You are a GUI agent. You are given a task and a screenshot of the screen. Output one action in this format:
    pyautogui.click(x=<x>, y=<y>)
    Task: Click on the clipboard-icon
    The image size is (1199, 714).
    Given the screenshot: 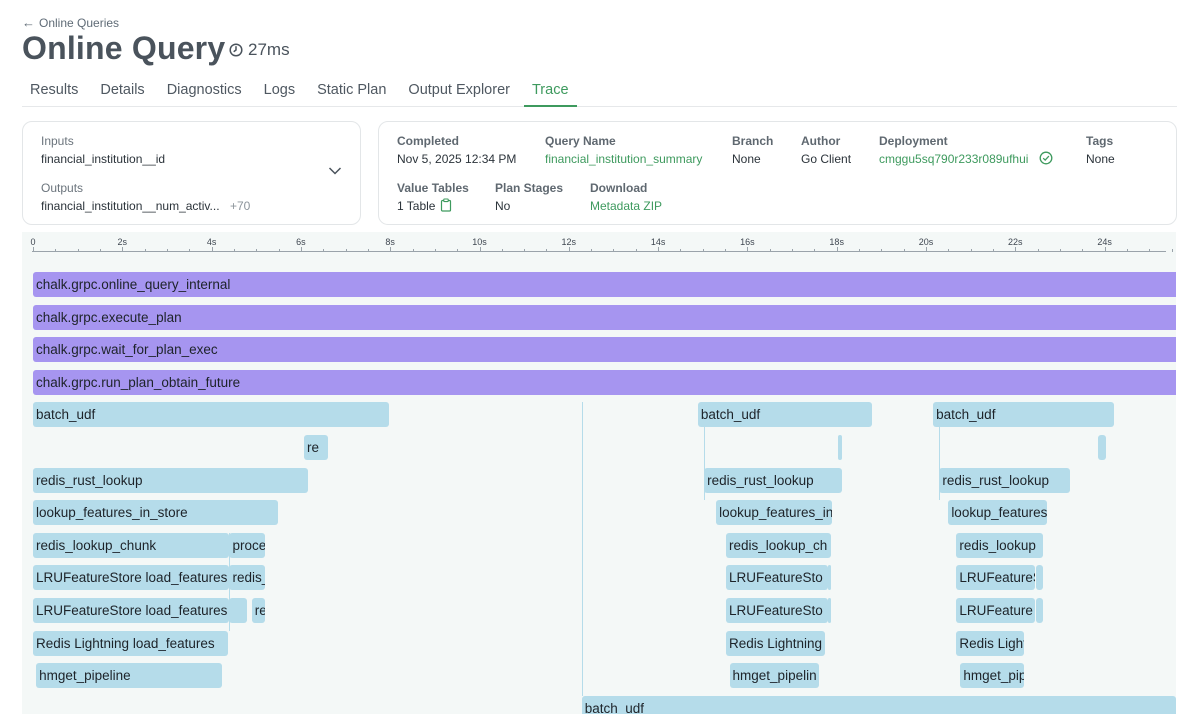 What is the action you would take?
    pyautogui.click(x=446, y=205)
    